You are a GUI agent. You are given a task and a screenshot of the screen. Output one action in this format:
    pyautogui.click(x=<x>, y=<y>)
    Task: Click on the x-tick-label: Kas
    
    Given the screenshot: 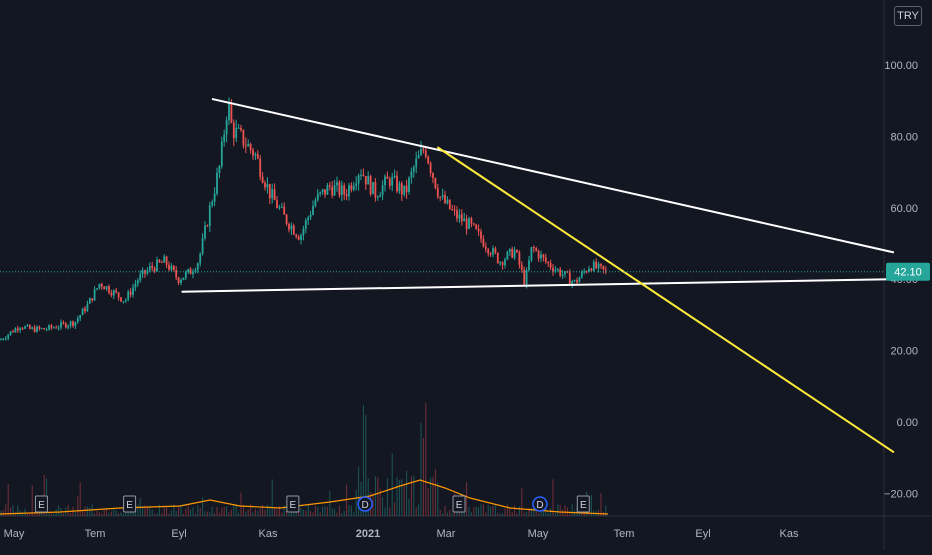 What is the action you would take?
    pyautogui.click(x=268, y=534)
    